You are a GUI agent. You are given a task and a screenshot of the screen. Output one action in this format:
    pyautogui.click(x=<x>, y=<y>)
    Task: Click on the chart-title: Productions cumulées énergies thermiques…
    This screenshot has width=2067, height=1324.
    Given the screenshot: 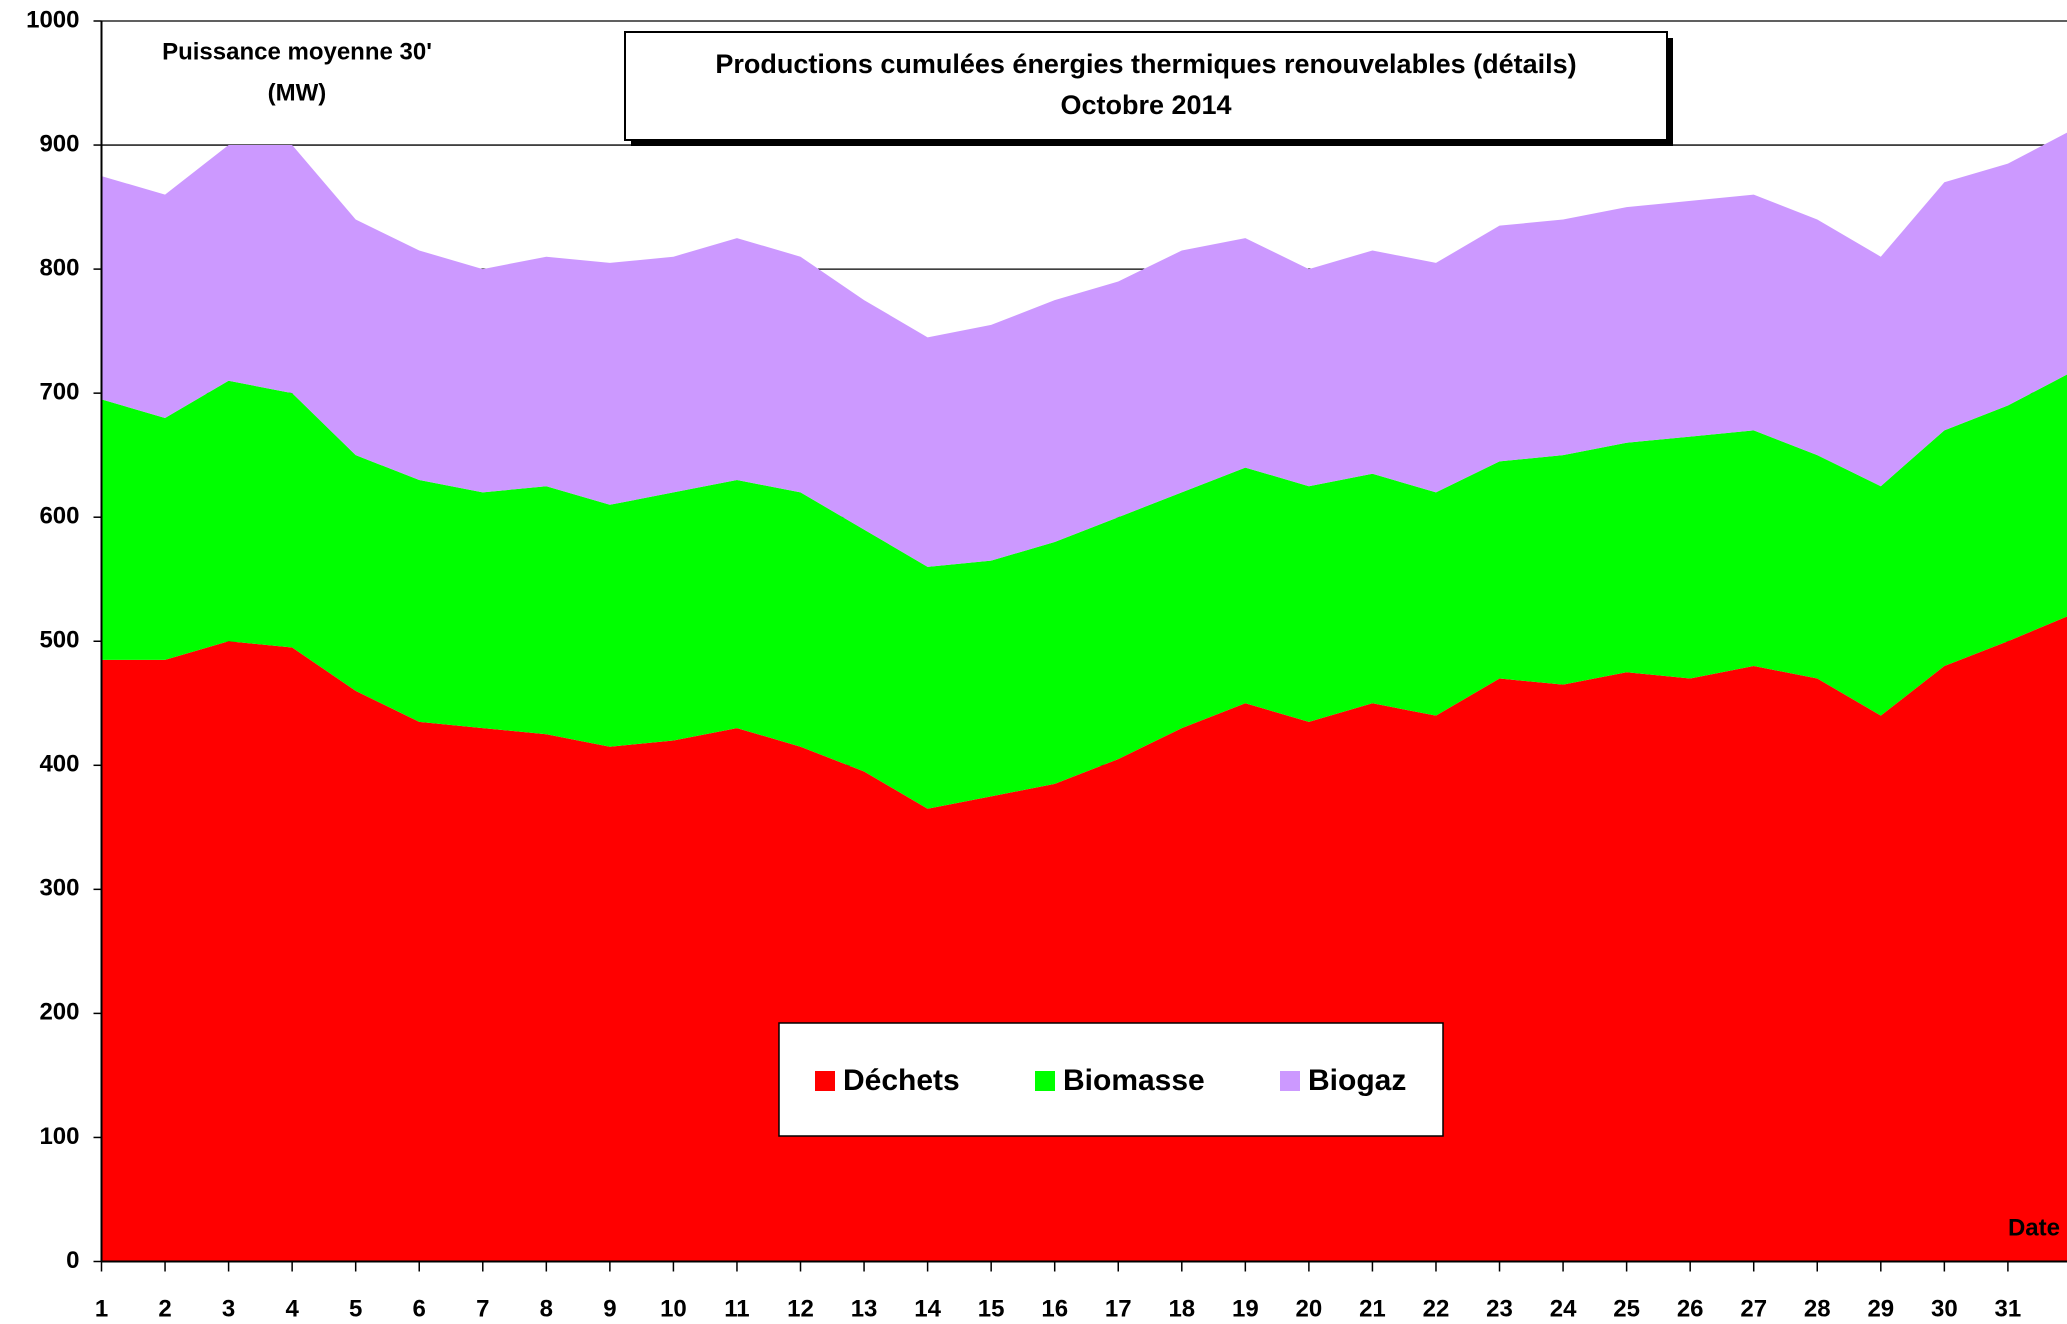 What is the action you would take?
    pyautogui.click(x=1145, y=64)
    